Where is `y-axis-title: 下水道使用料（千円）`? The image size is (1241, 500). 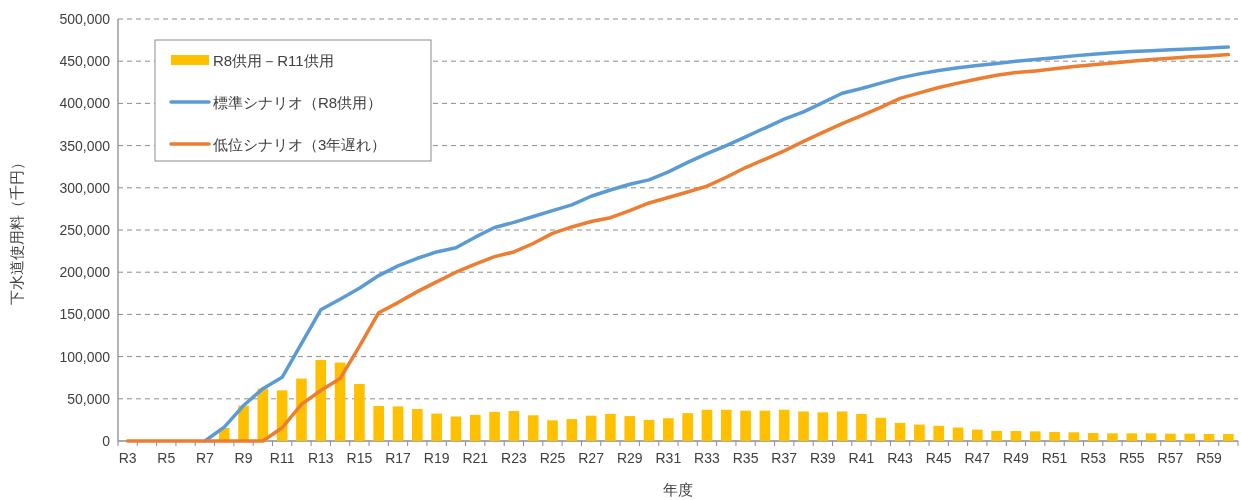 y-axis-title: 下水道使用料（千円） is located at coordinates (16, 230).